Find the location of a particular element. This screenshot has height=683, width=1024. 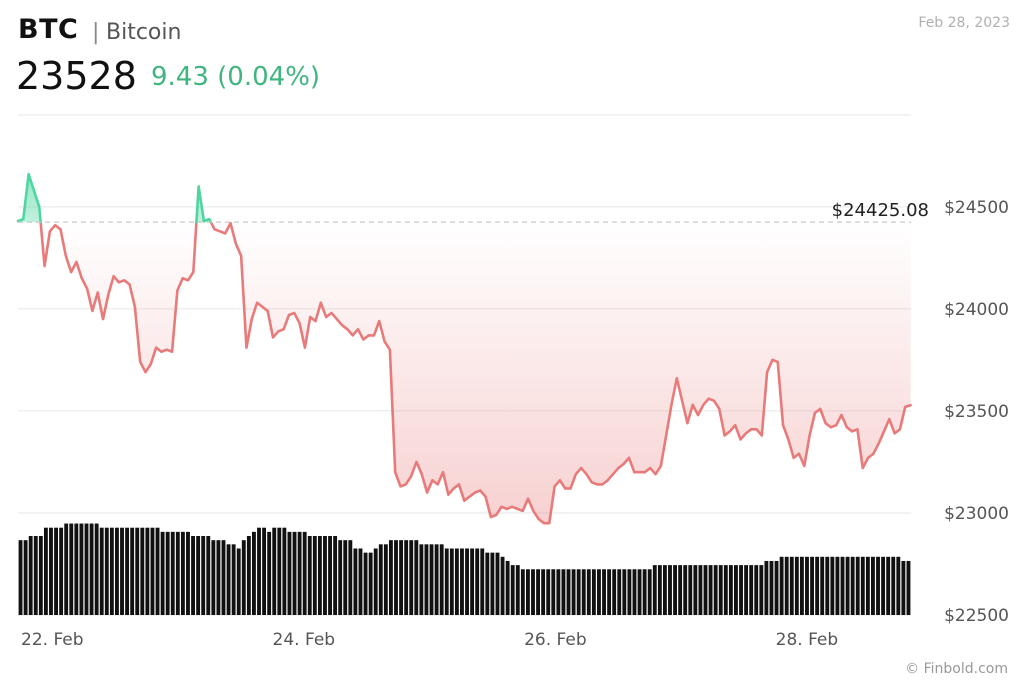

chart-date: Feb 28, 2023 is located at coordinates (964, 23).